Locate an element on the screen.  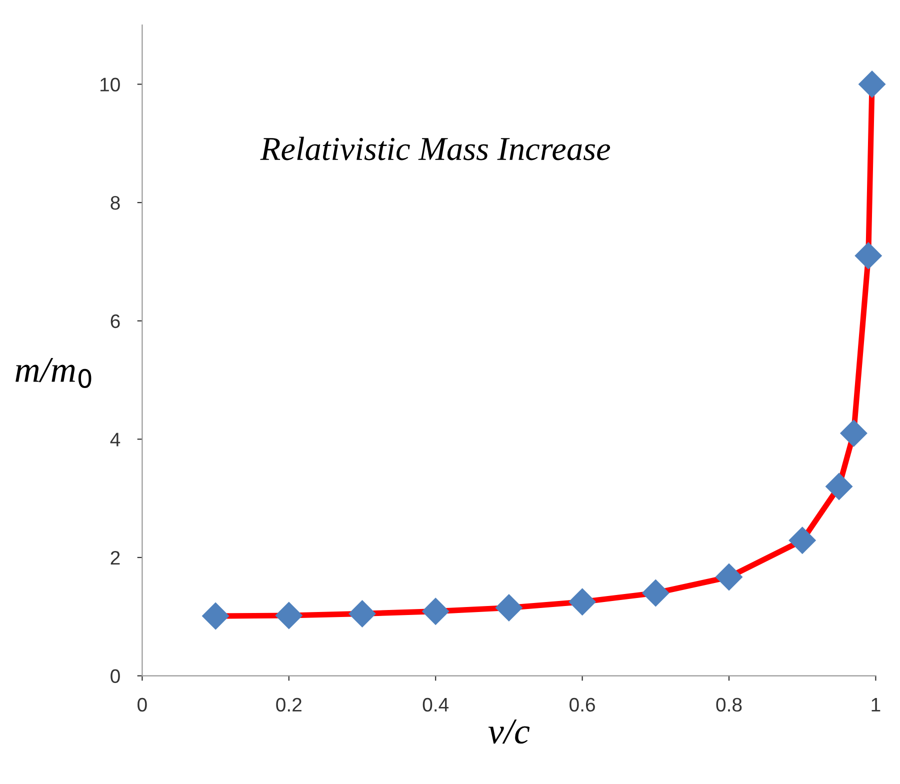
y-tick-label: 10 is located at coordinates (110, 85).